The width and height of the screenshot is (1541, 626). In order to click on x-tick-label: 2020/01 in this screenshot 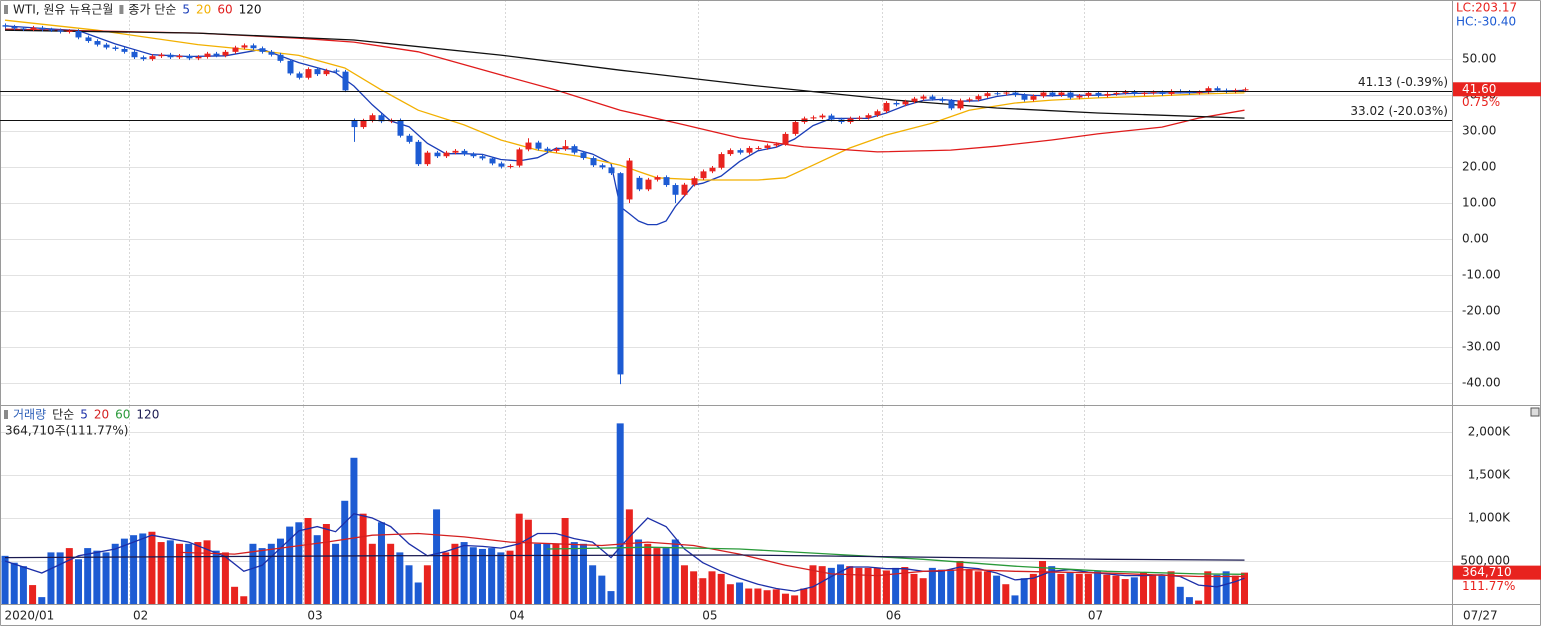, I will do `click(29, 616)`.